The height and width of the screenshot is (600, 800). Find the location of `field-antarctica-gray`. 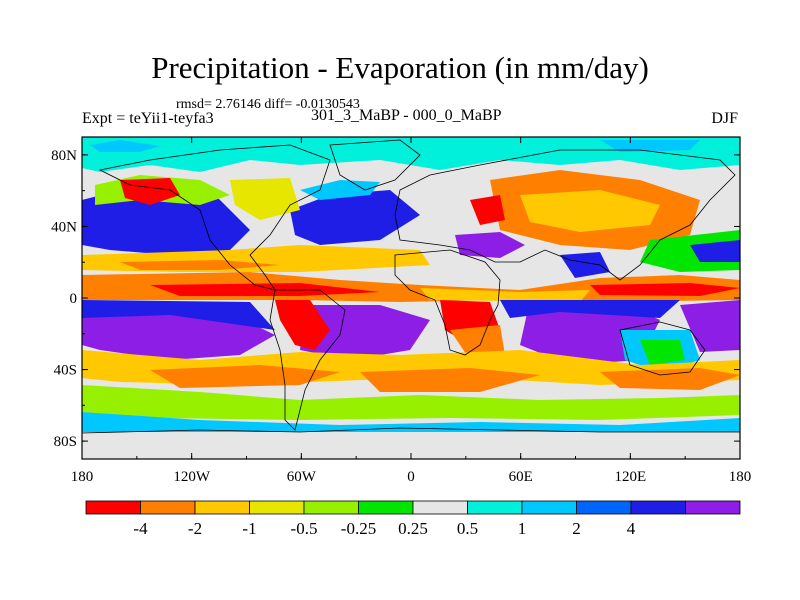

field-antarctica-gray is located at coordinates (411, 445).